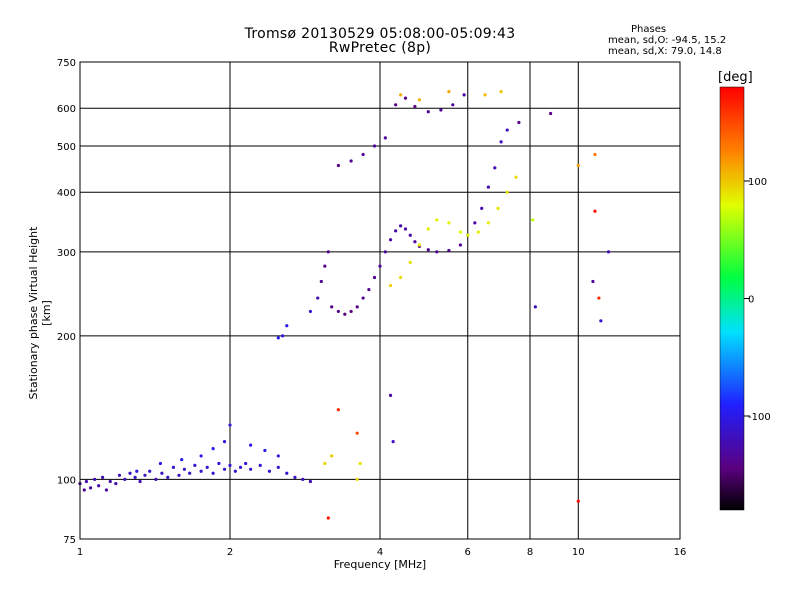  Describe the element at coordinates (530, 552) in the screenshot. I see `x-tick-label: 8` at that location.